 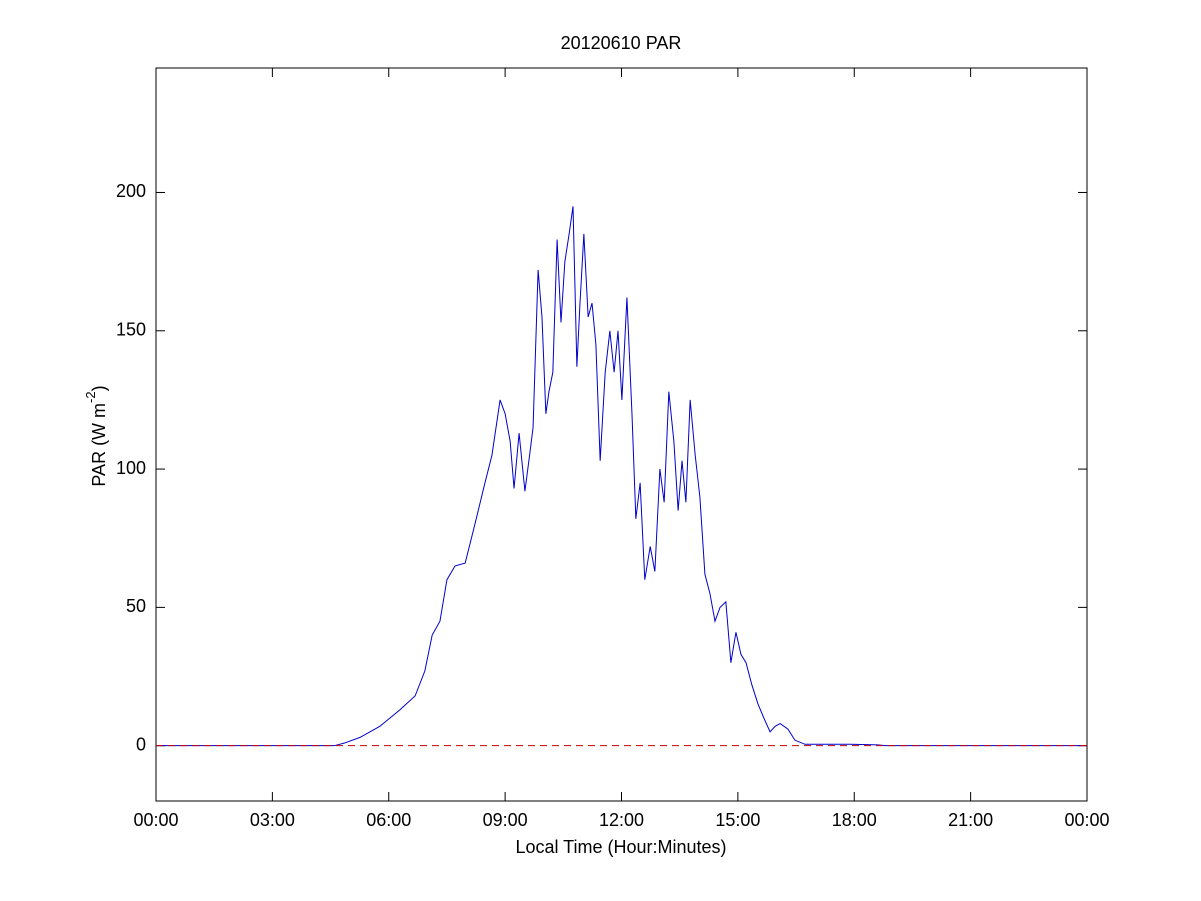 I want to click on x-axis-label: Local Time (Hour:Minutes), so click(x=620, y=847).